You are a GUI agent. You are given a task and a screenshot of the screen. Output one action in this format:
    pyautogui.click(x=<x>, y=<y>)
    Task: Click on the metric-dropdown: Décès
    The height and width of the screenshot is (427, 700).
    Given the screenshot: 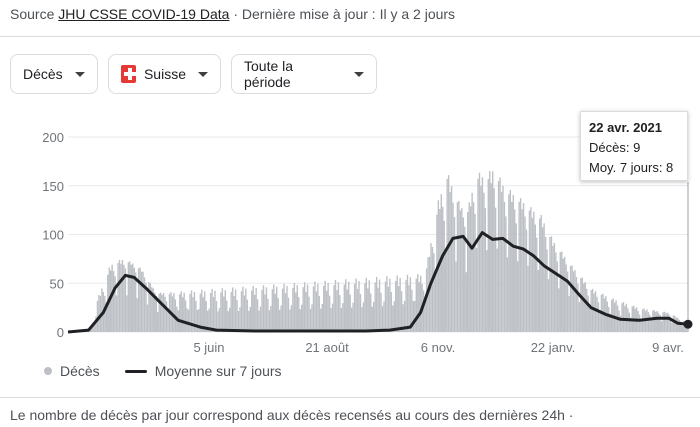 What is the action you would take?
    pyautogui.click(x=54, y=74)
    